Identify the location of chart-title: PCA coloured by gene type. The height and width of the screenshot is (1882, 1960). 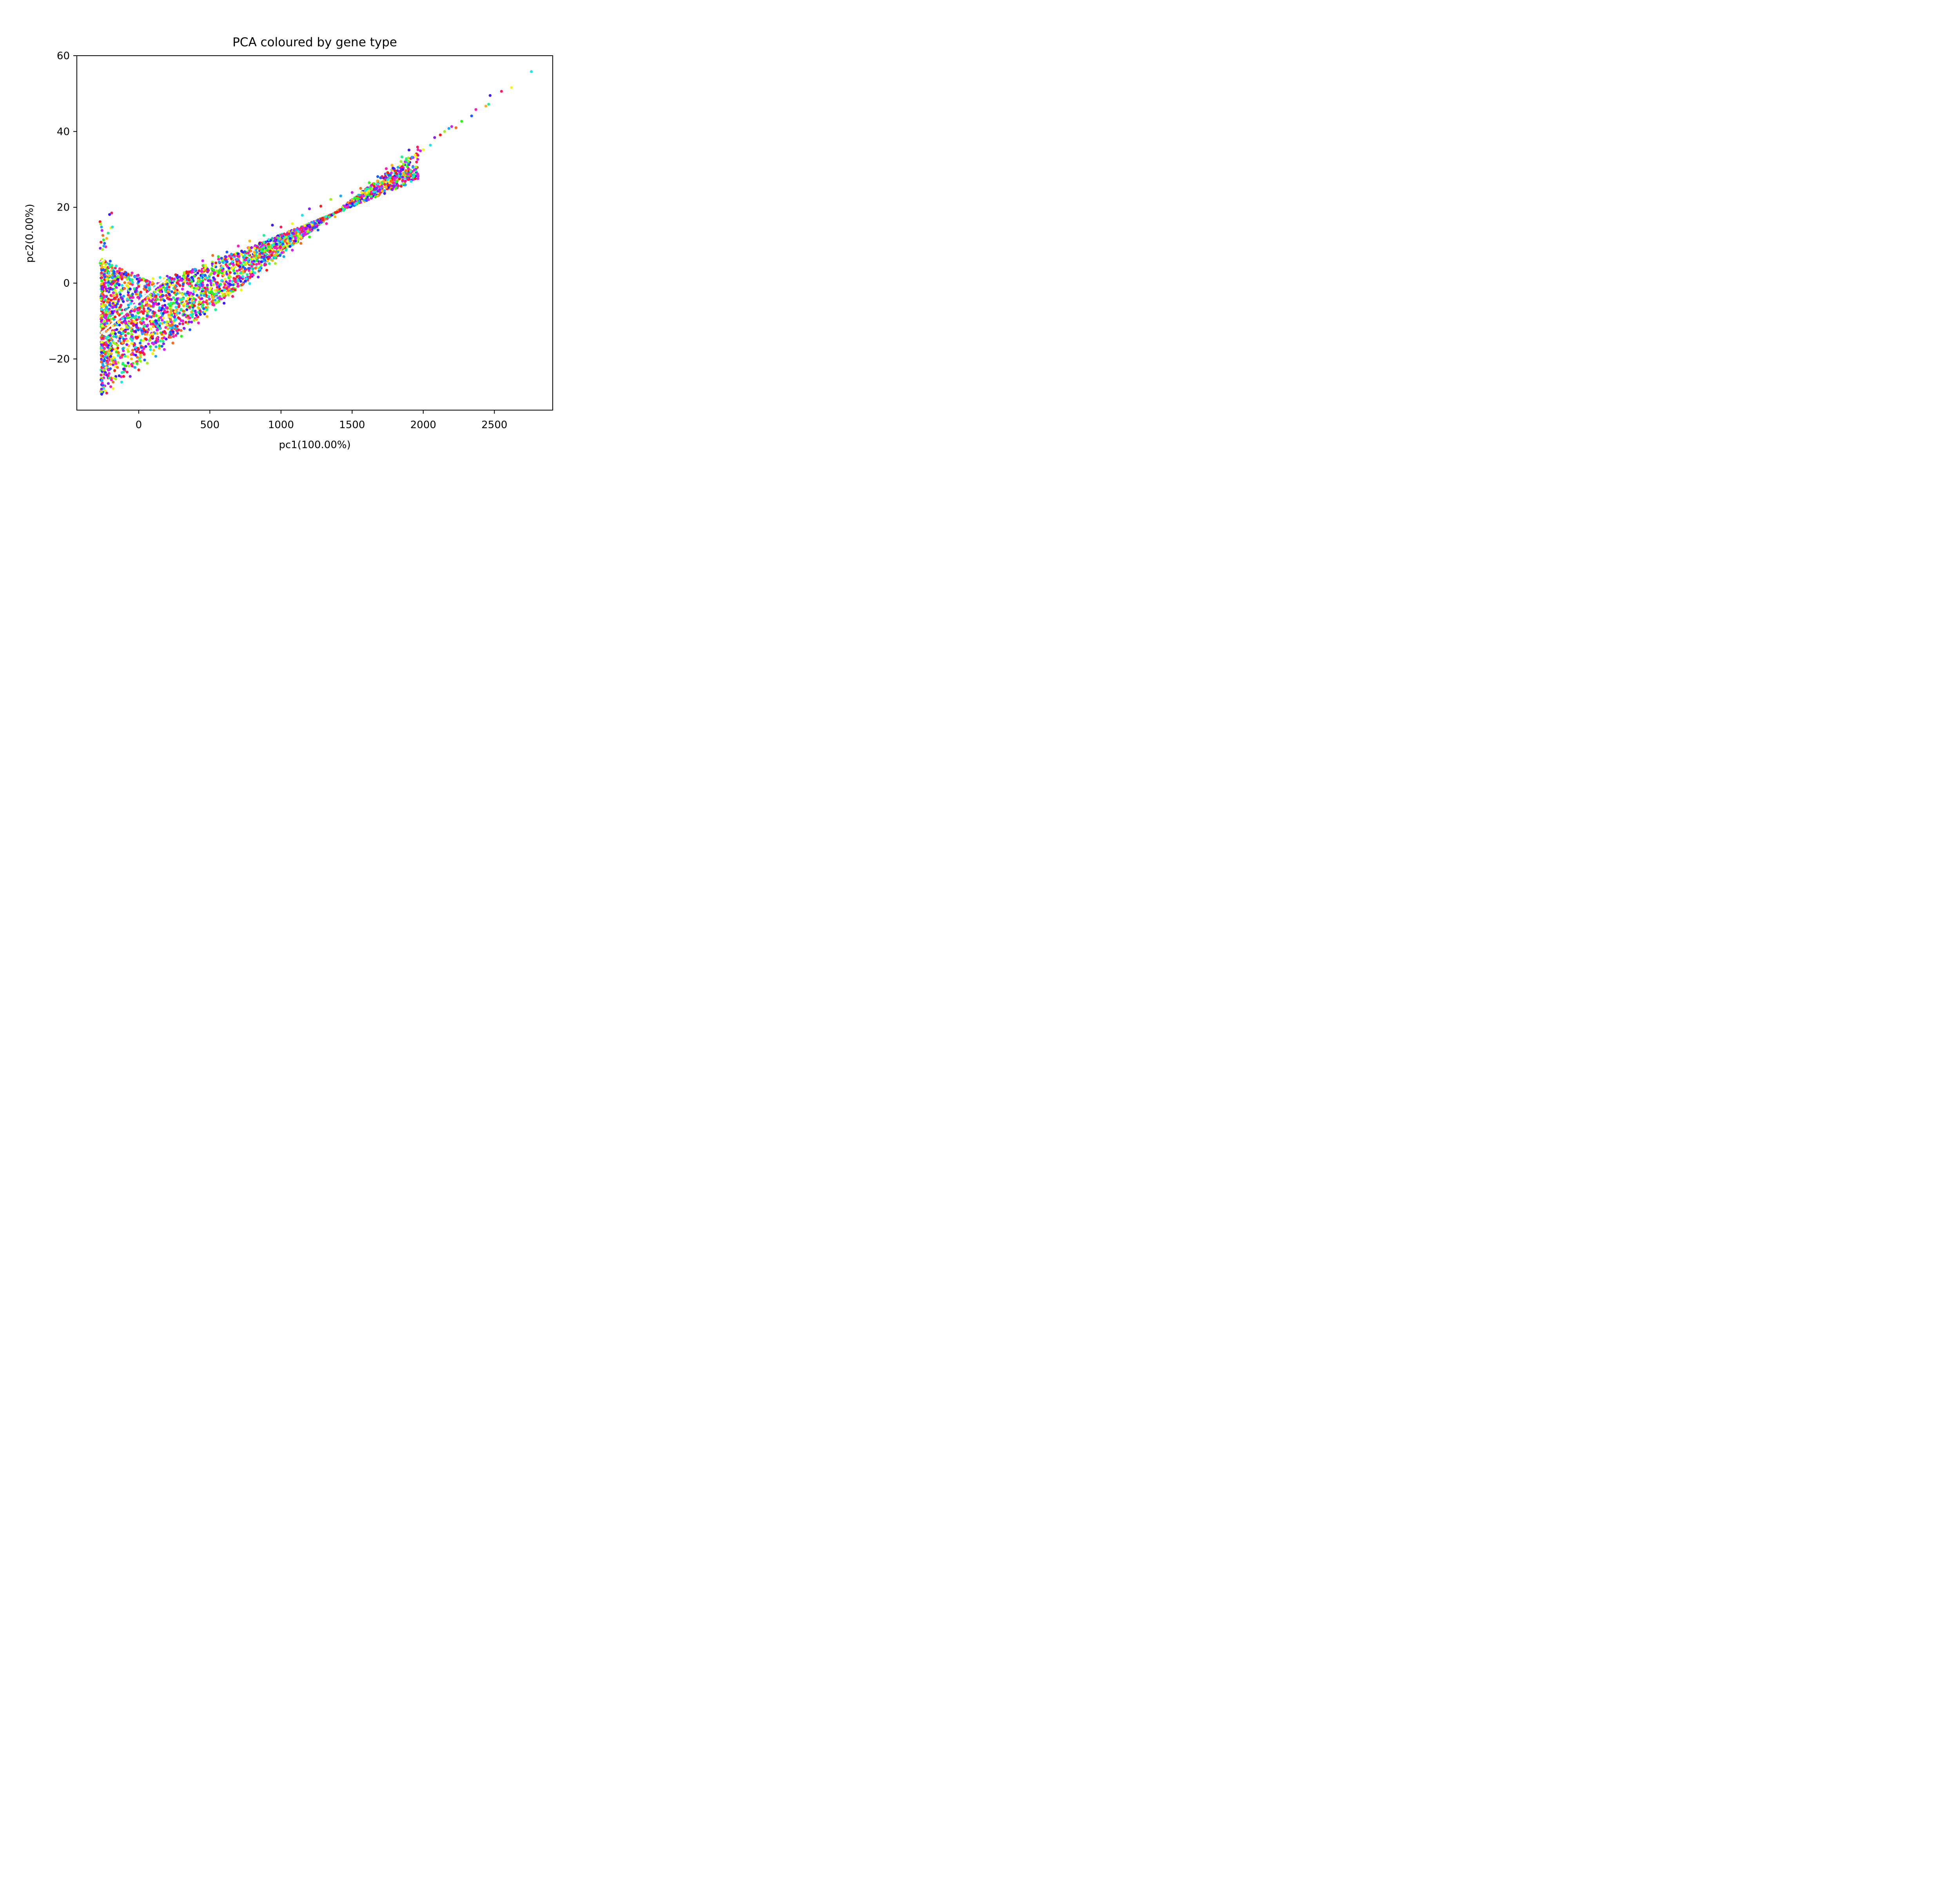
(314, 42).